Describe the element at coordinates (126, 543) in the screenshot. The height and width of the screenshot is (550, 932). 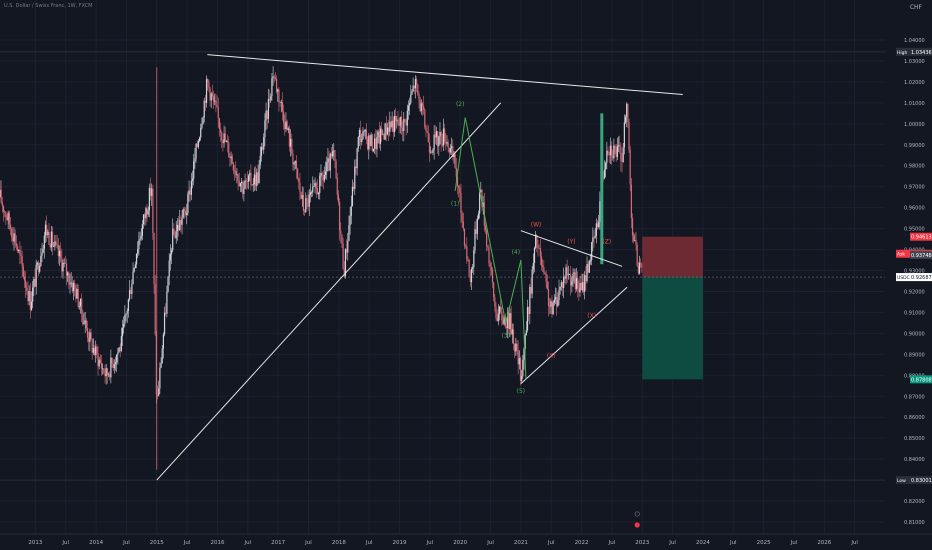
I see `time-tick-label: Jul` at that location.